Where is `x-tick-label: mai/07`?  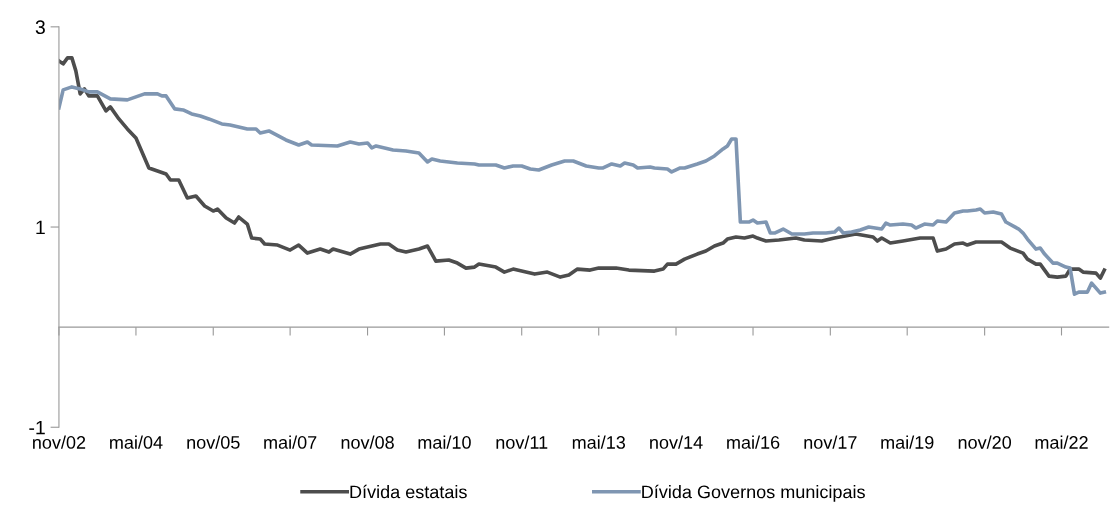 x-tick-label: mai/07 is located at coordinates (290, 442).